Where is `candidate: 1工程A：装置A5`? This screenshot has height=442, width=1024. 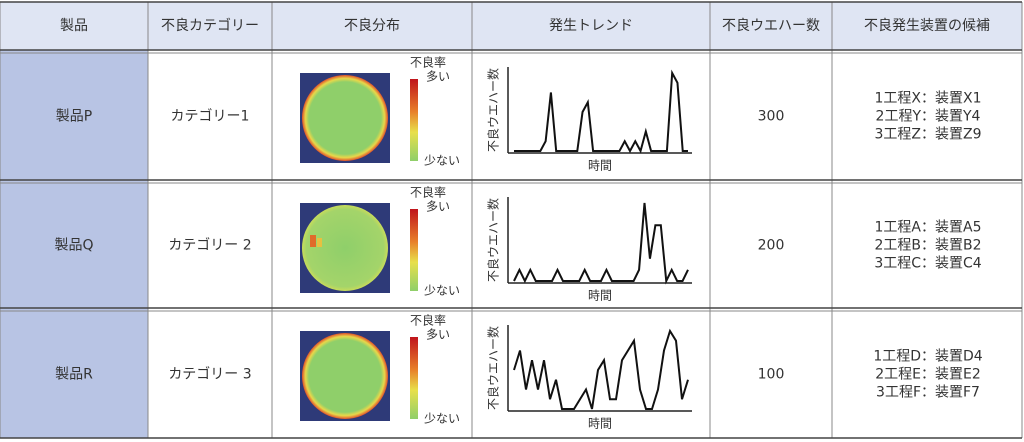
candidate: 1工程A：装置A5 is located at coordinates (928, 228).